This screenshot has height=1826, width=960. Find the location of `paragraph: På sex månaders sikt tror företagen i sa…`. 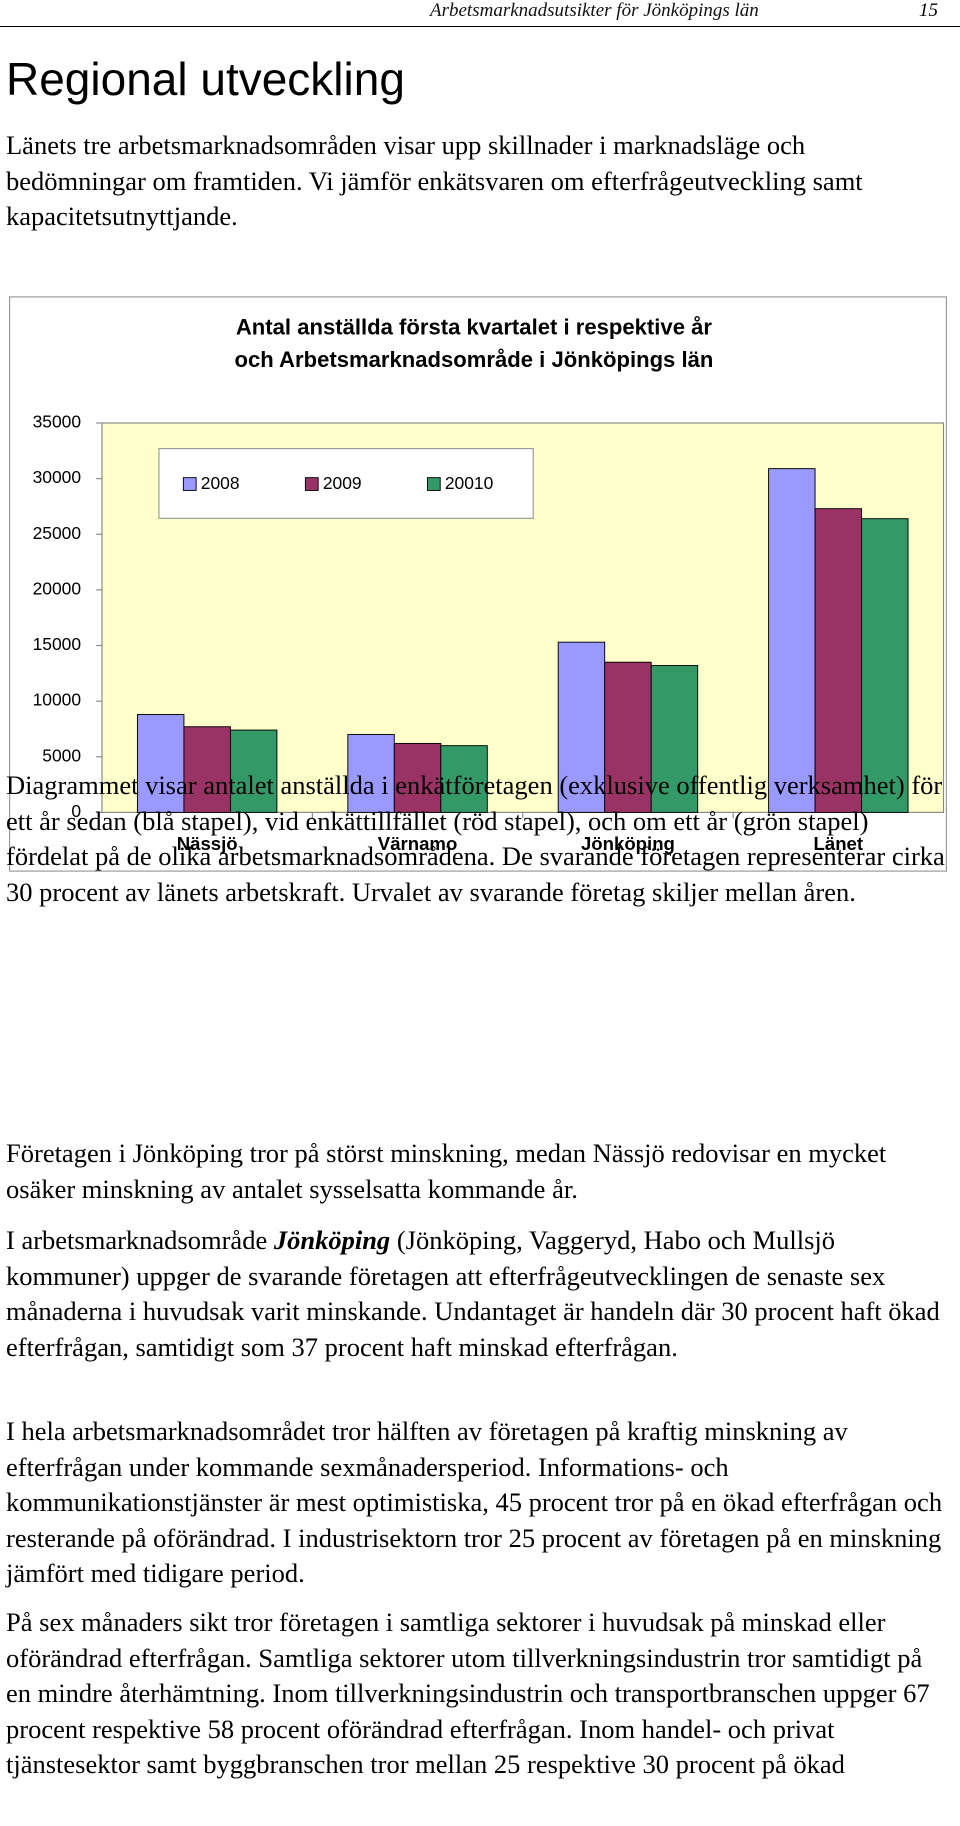

paragraph: På sex månaders sikt tror företagen i sa… is located at coordinates (468, 1693).